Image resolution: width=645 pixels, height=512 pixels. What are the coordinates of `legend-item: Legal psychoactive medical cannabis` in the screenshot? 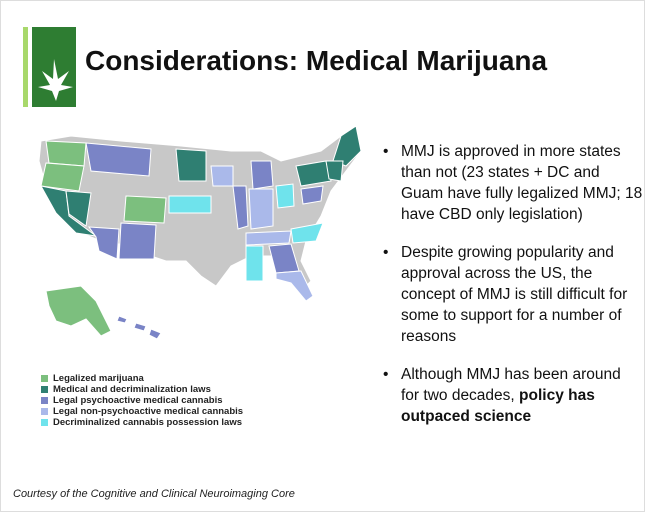 It's located at (142, 400).